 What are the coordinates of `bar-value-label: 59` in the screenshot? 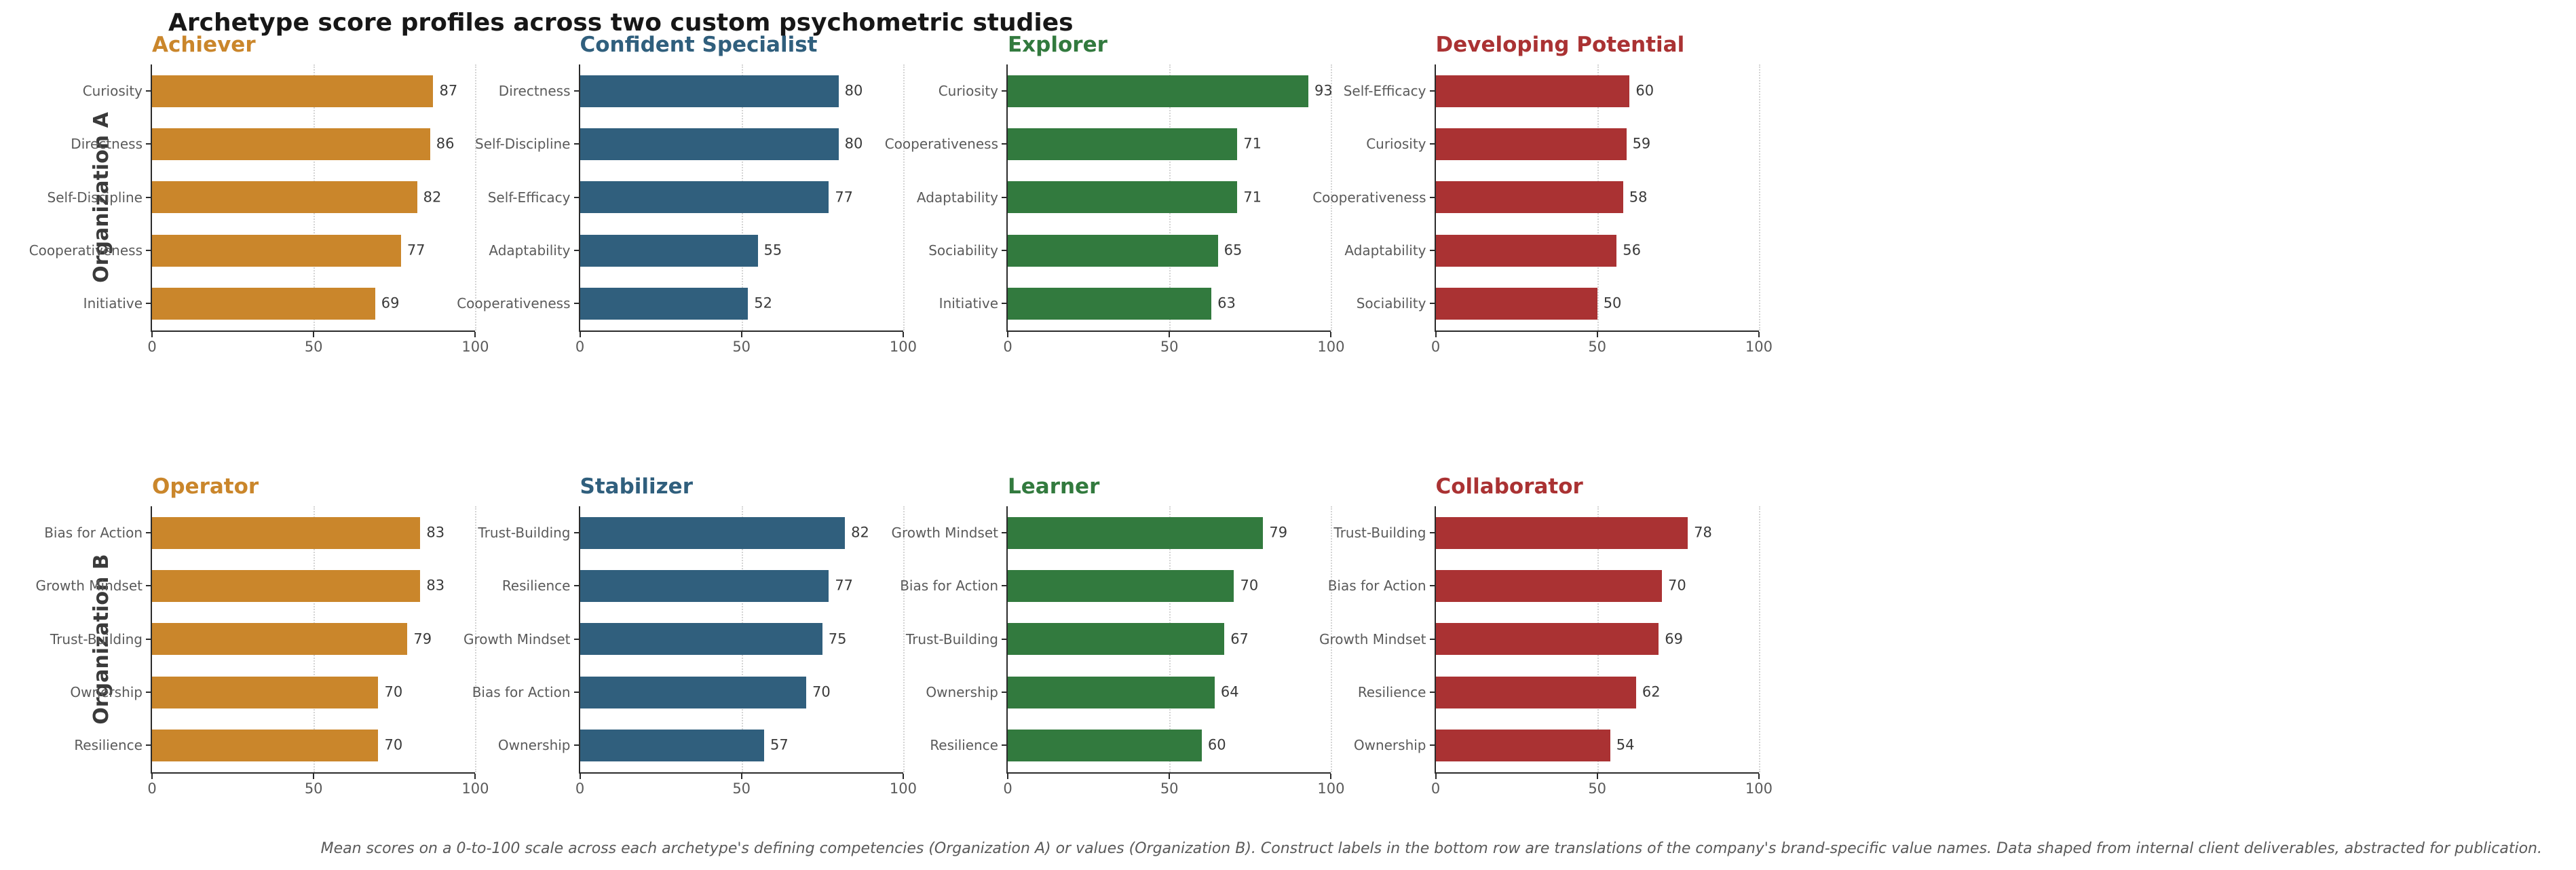 It's located at (1641, 143).